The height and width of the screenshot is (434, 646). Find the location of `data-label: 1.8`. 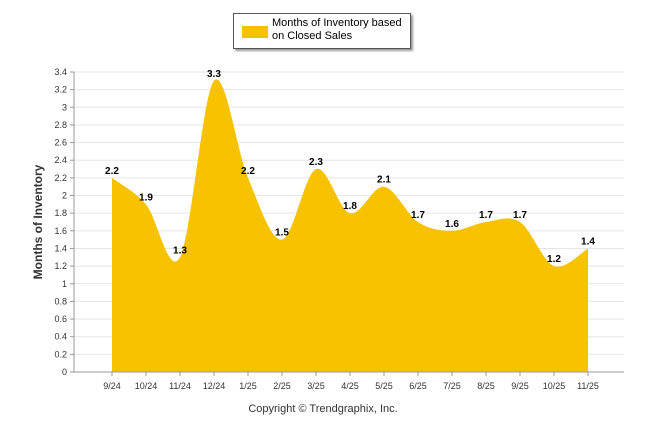

data-label: 1.8 is located at coordinates (350, 206).